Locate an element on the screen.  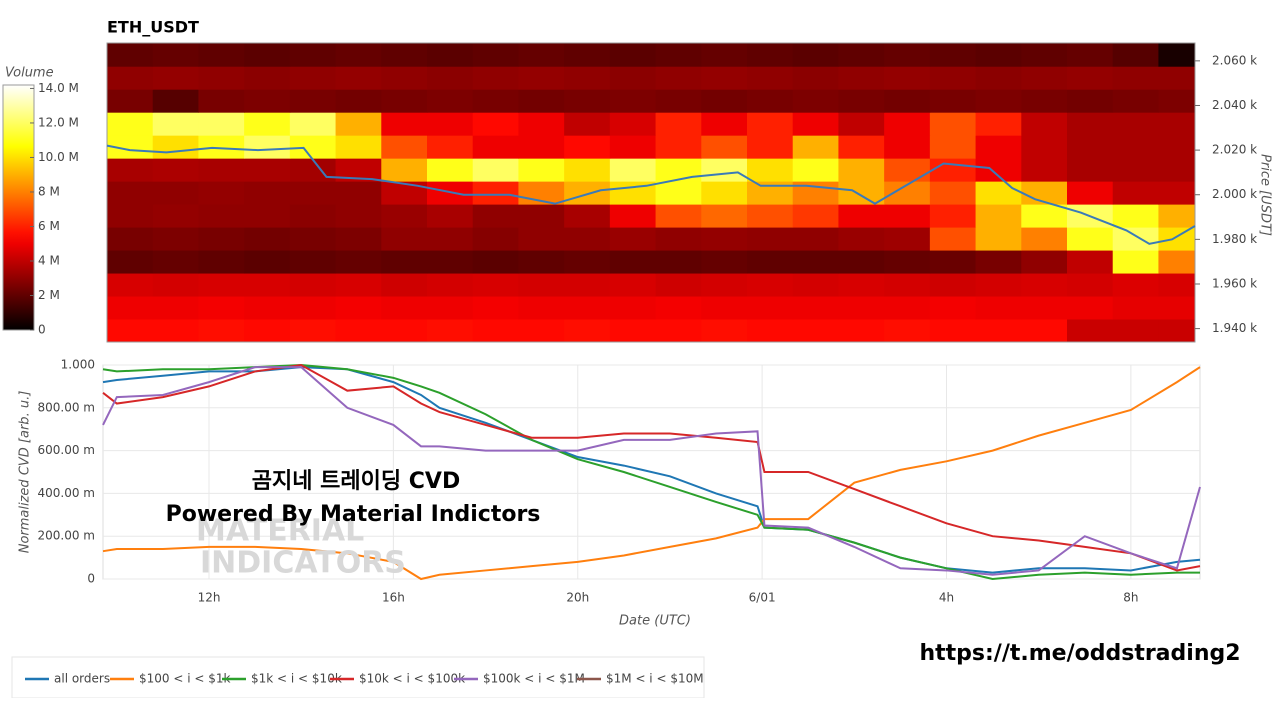
y-axis-label: Normalized CVD [arb. u.] is located at coordinates (25, 472).